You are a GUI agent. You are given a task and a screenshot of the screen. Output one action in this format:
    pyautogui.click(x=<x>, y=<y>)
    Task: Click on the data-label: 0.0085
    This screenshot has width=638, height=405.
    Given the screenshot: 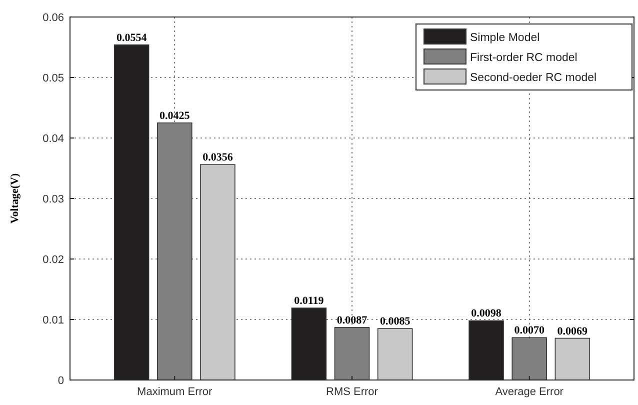 What is the action you would take?
    pyautogui.click(x=395, y=322)
    